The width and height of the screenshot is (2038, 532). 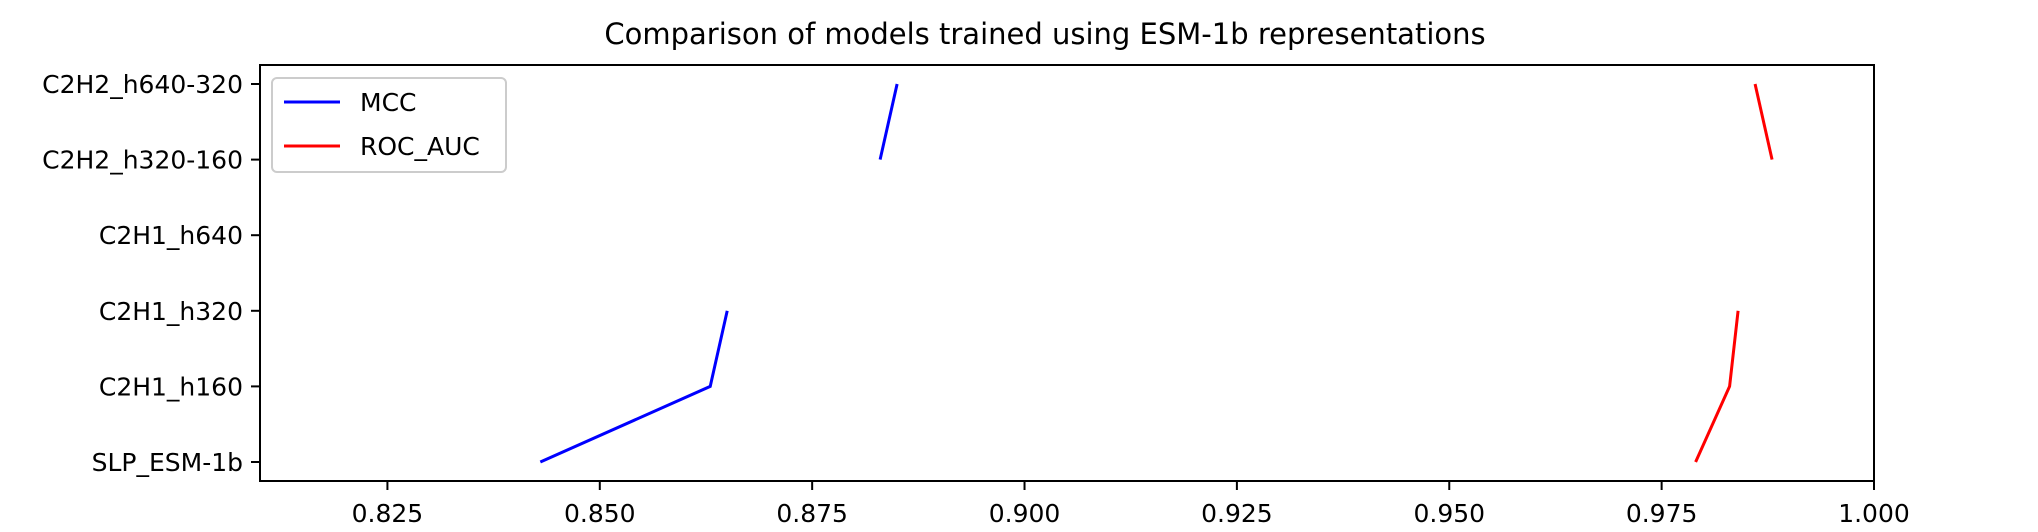 What do you see at coordinates (420, 146) in the screenshot?
I see `legend-label: ROC_AUC` at bounding box center [420, 146].